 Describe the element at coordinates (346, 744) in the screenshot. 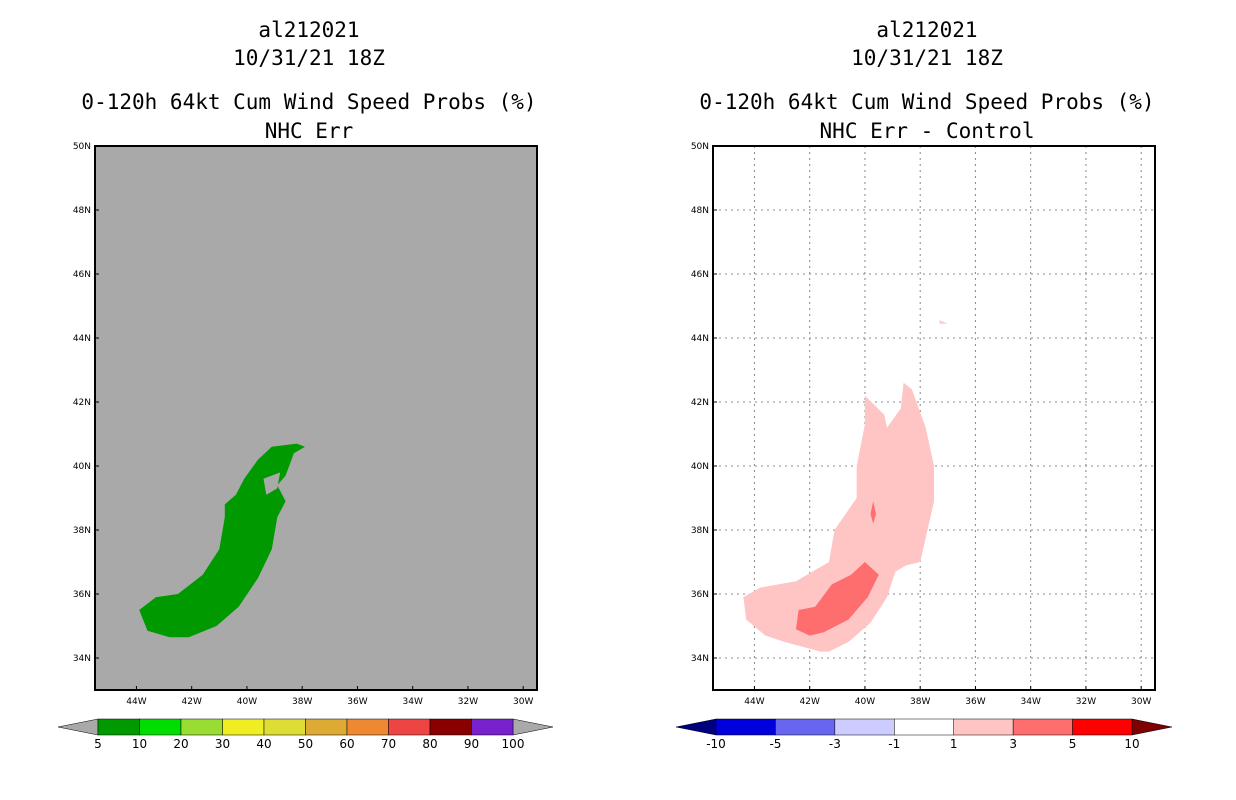

I see `colorbar-label: 60` at that location.